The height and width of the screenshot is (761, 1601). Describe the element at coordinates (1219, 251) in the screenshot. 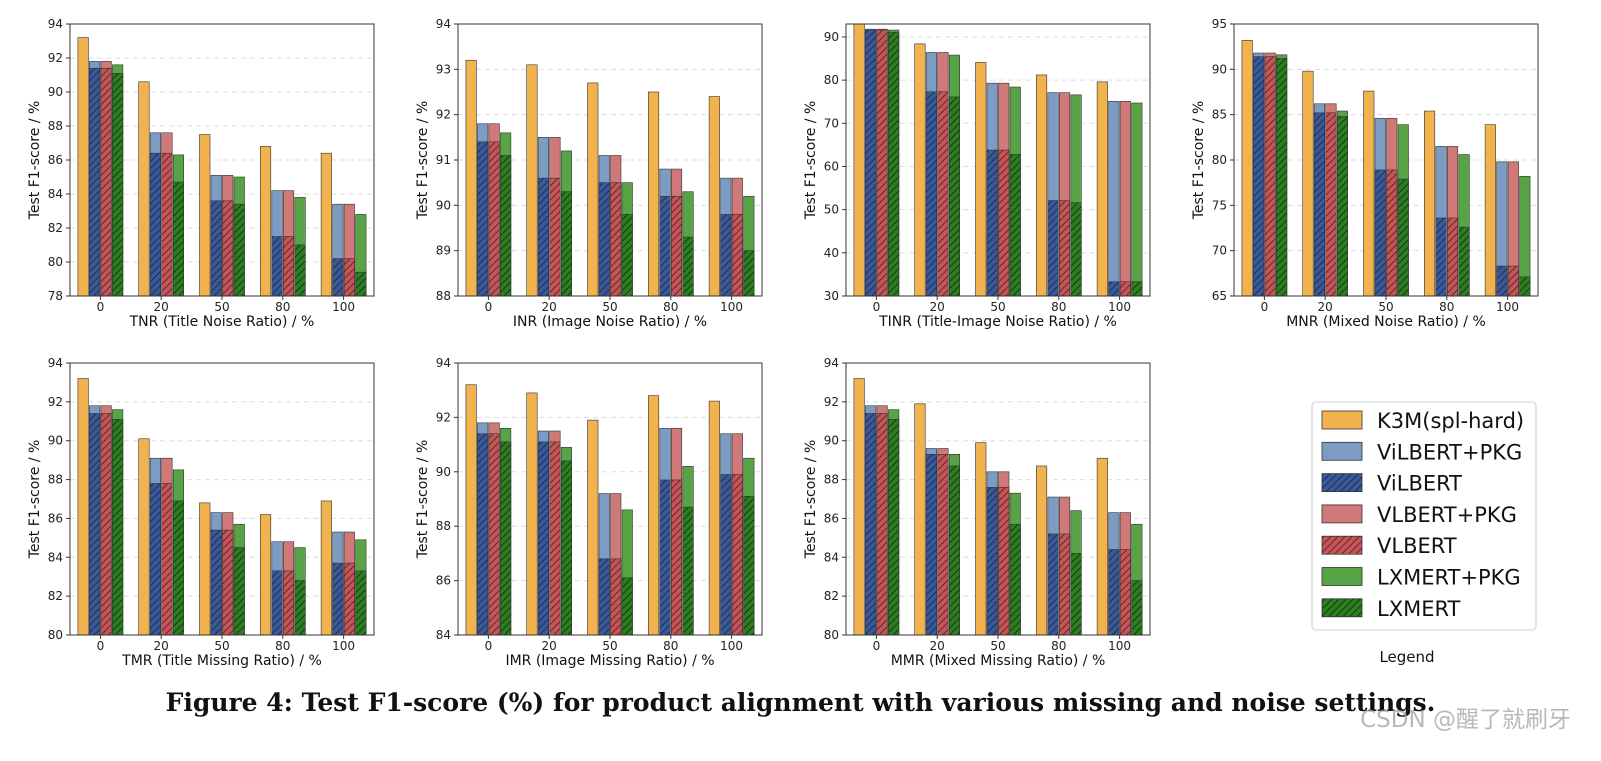

I see `y-tick-label: 70` at that location.